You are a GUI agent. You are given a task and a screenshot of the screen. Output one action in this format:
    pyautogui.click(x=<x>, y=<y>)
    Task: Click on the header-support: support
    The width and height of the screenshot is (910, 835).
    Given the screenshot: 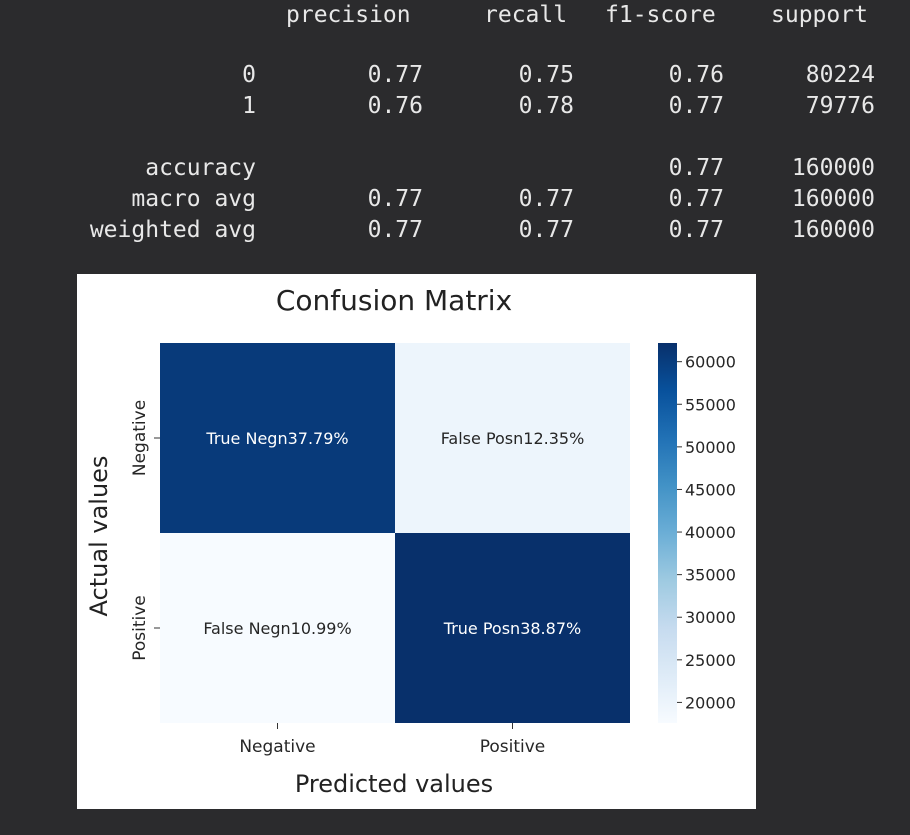 What is the action you would take?
    pyautogui.click(x=819, y=15)
    